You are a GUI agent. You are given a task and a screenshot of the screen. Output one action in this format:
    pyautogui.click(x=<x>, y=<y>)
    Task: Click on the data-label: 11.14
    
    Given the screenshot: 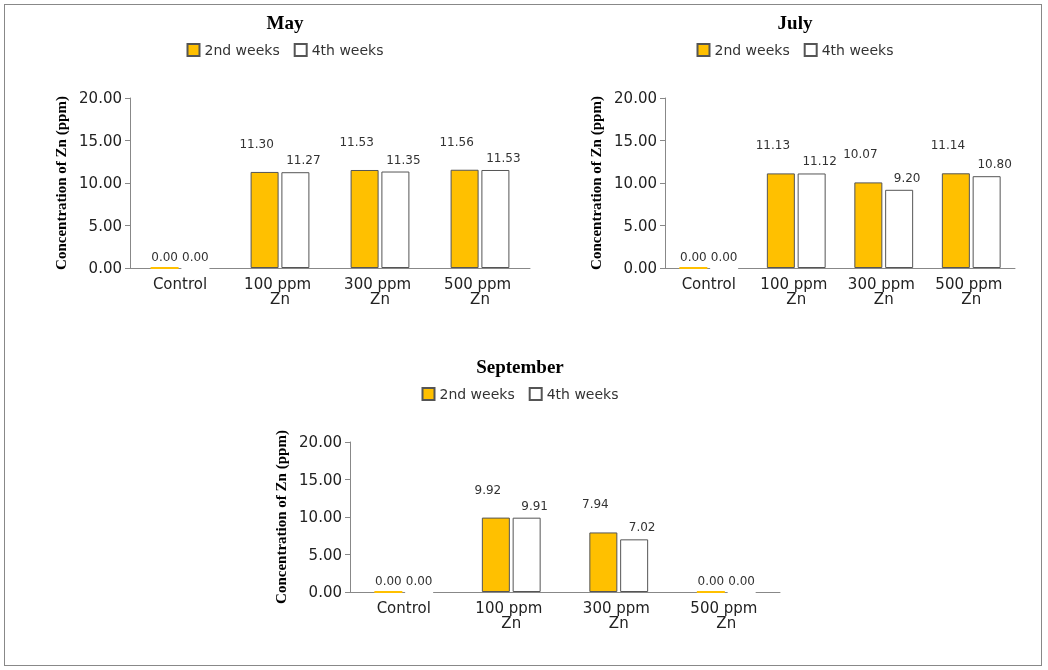 What is the action you would take?
    pyautogui.click(x=948, y=145)
    